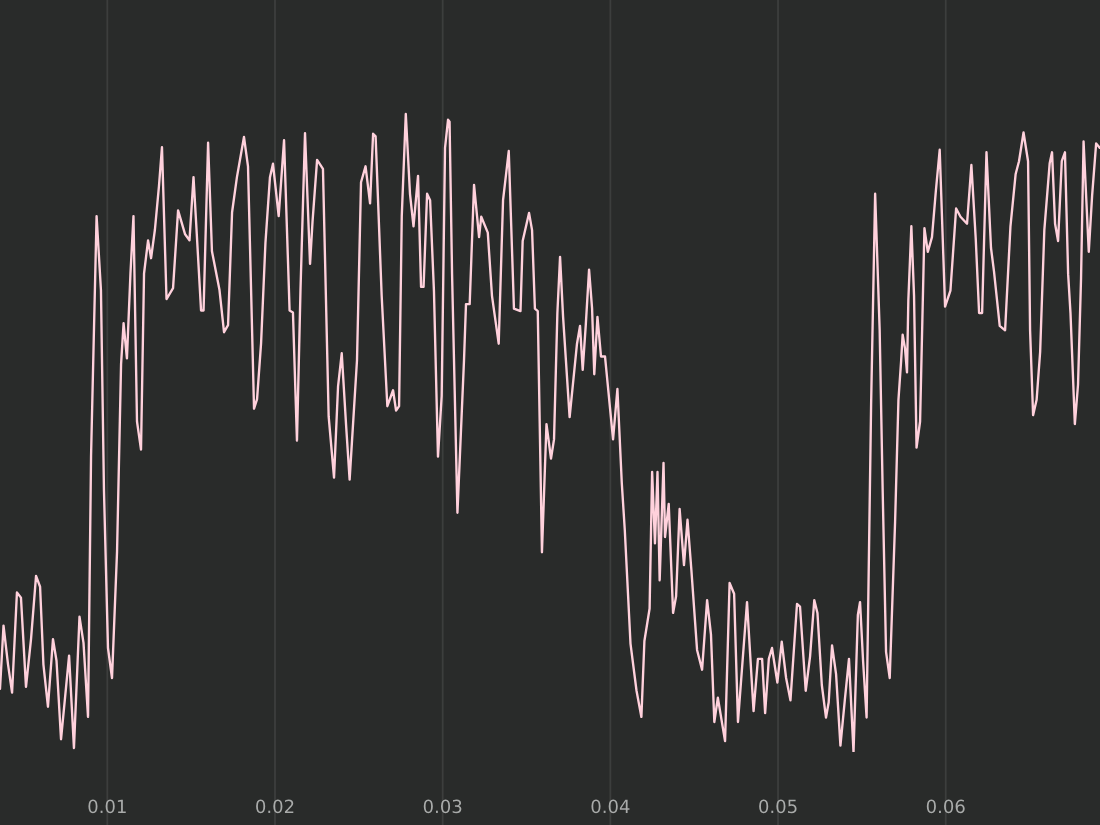 The height and width of the screenshot is (825, 1100). What do you see at coordinates (945, 806) in the screenshot?
I see `x-tick-label: 0.06` at bounding box center [945, 806].